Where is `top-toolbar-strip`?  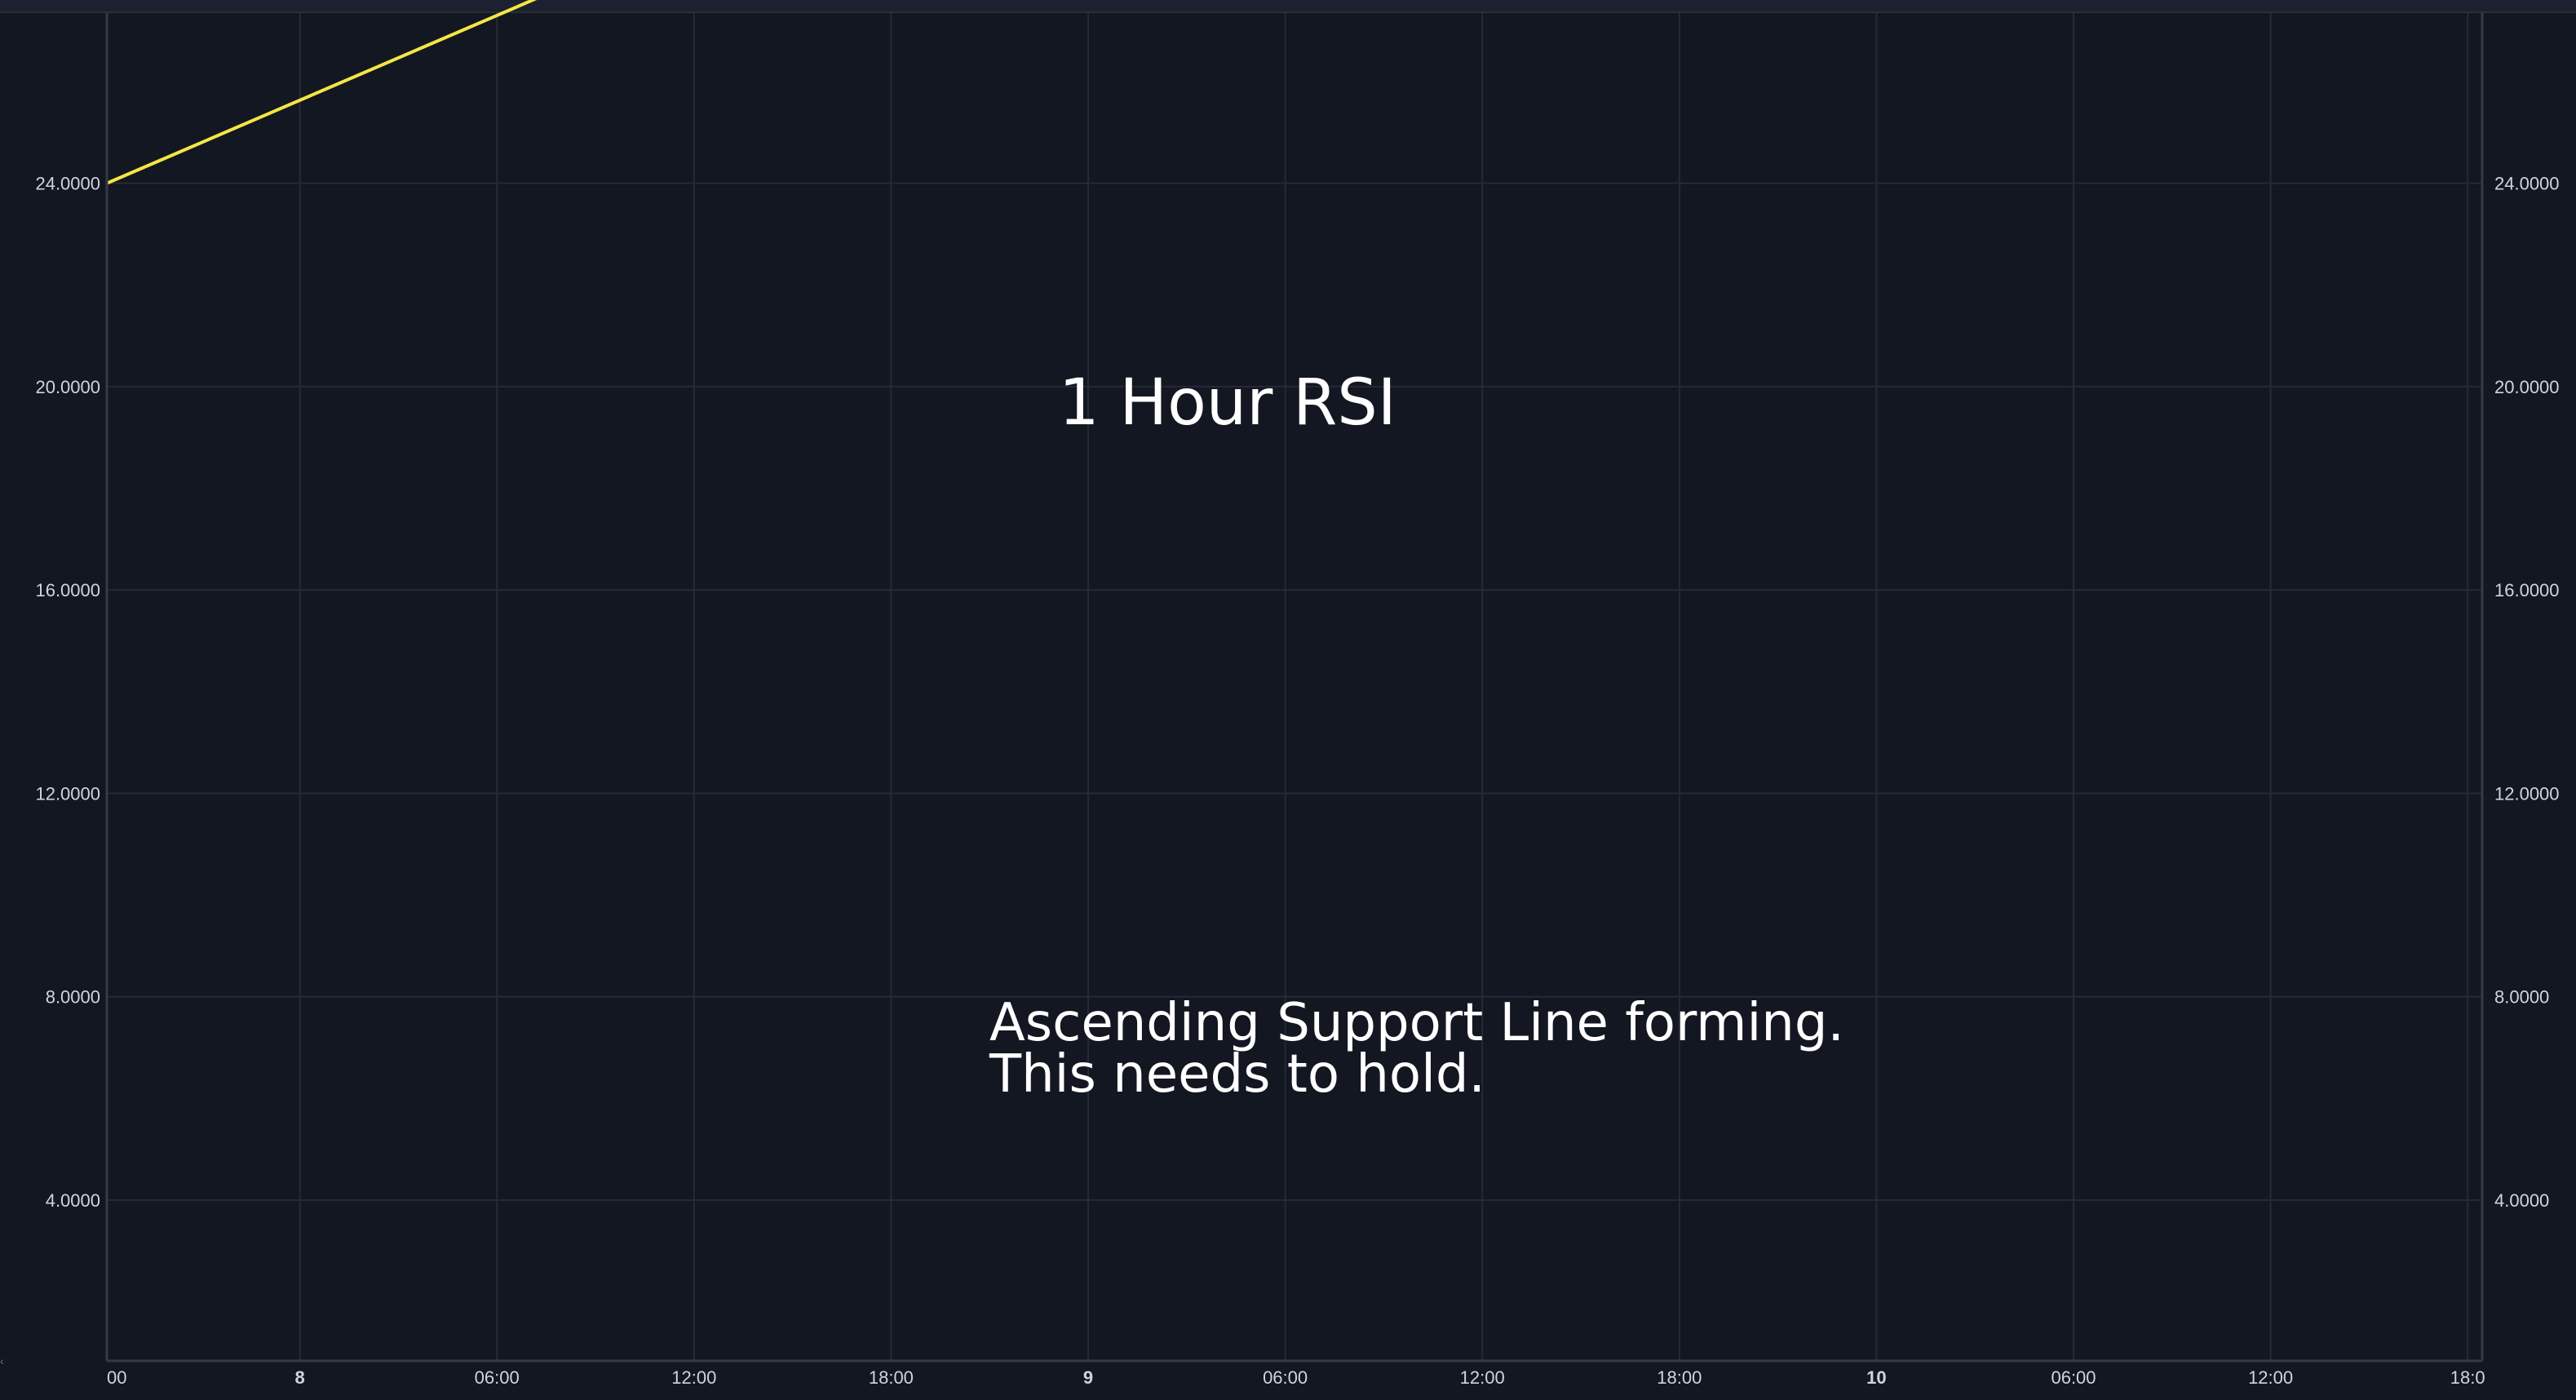
top-toolbar-strip is located at coordinates (1288, 6).